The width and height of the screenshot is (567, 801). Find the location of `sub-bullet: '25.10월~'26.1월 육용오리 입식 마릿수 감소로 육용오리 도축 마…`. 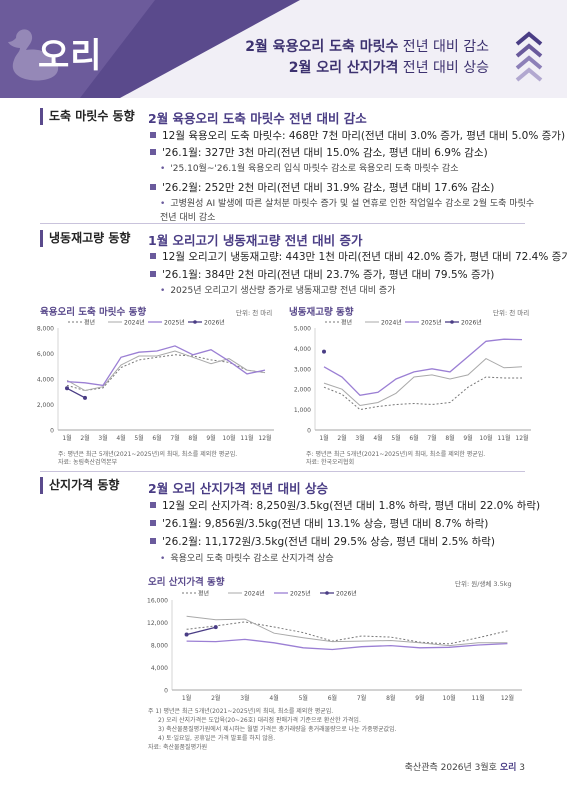

sub-bullet: '25.10월~'26.1월 육용오리 입식 마릿수 감소로 육용오리 도축 마… is located at coordinates (350, 169).